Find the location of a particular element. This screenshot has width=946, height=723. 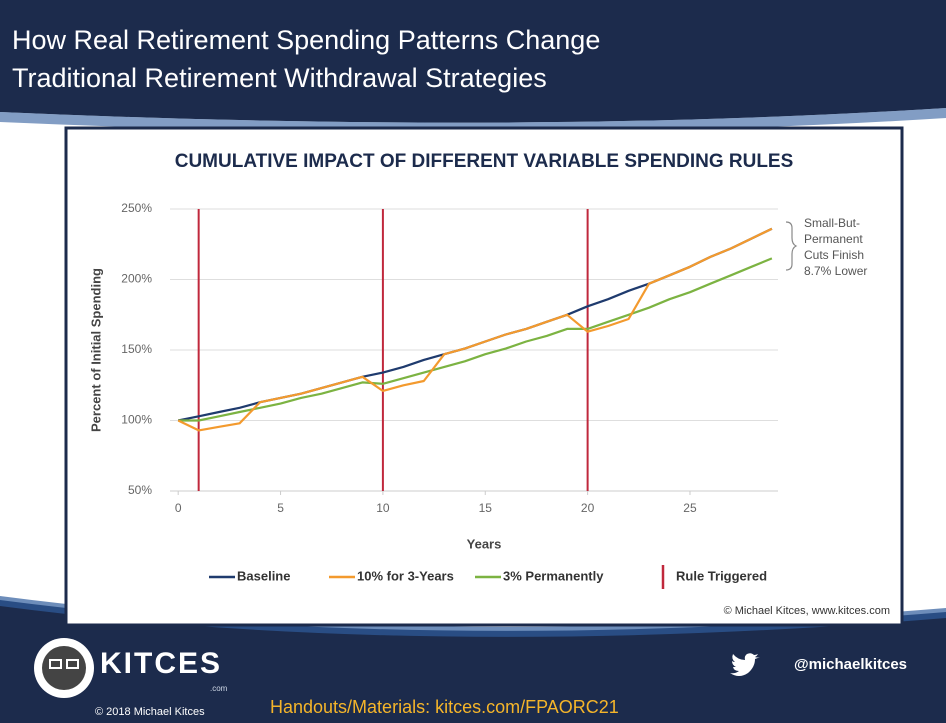

y-tick-label: 100% is located at coordinates (136, 420).